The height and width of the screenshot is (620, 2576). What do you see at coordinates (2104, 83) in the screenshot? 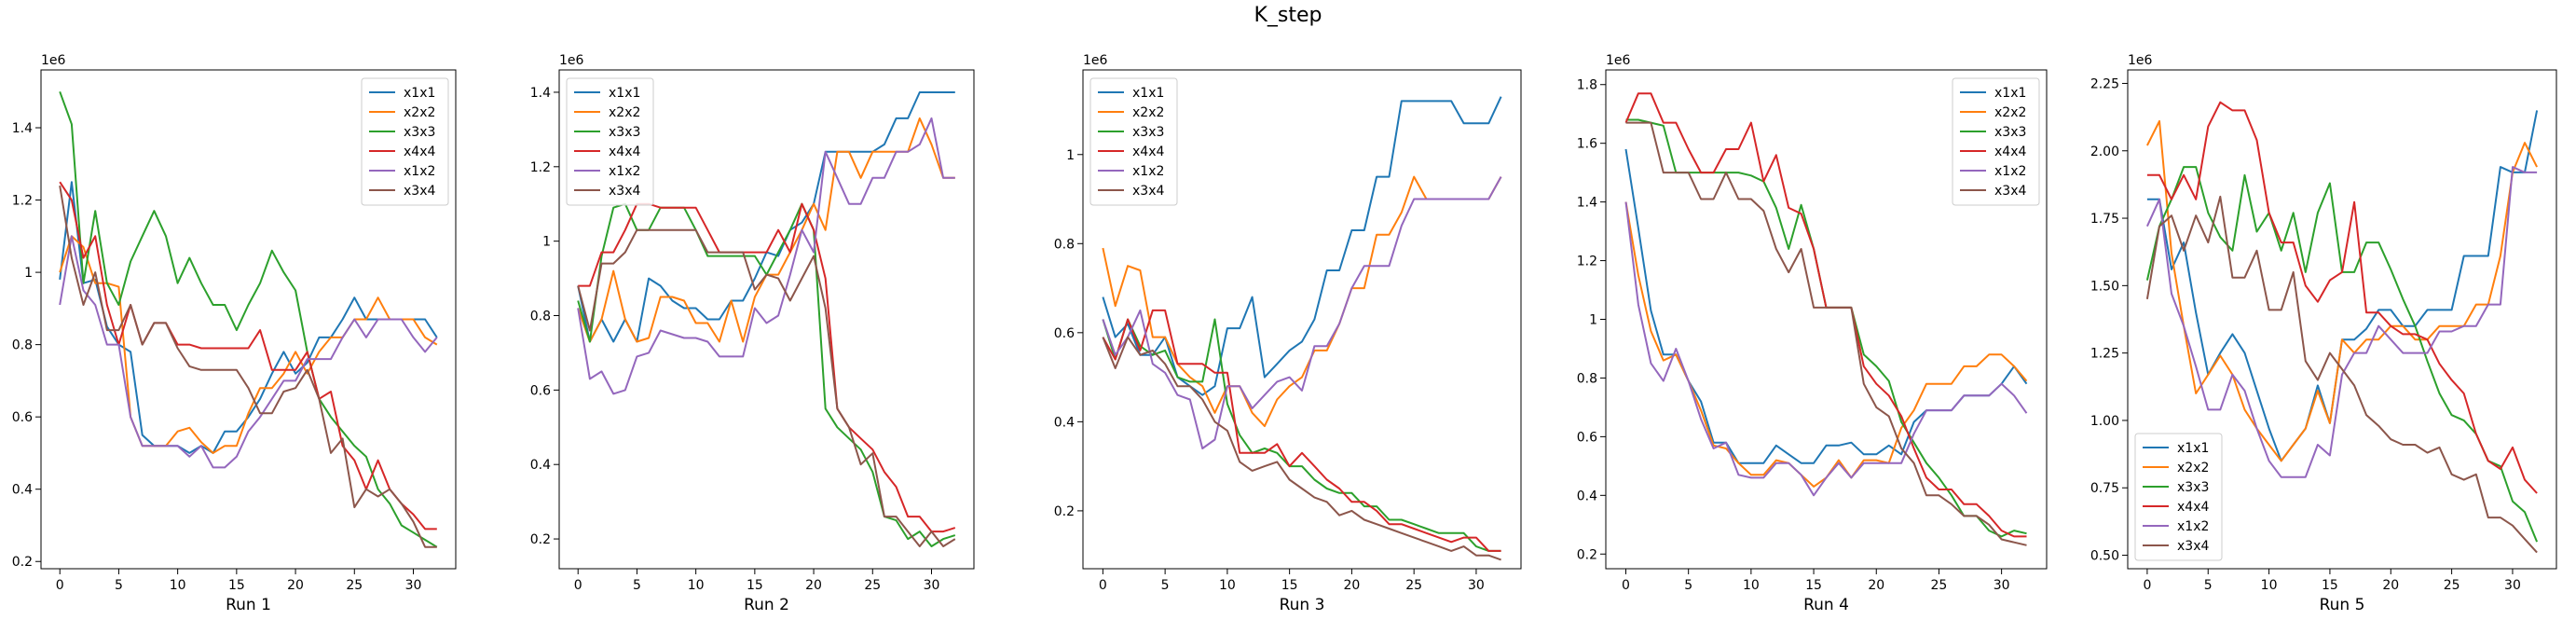
I see `y-tick-label: 2.25` at bounding box center [2104, 83].